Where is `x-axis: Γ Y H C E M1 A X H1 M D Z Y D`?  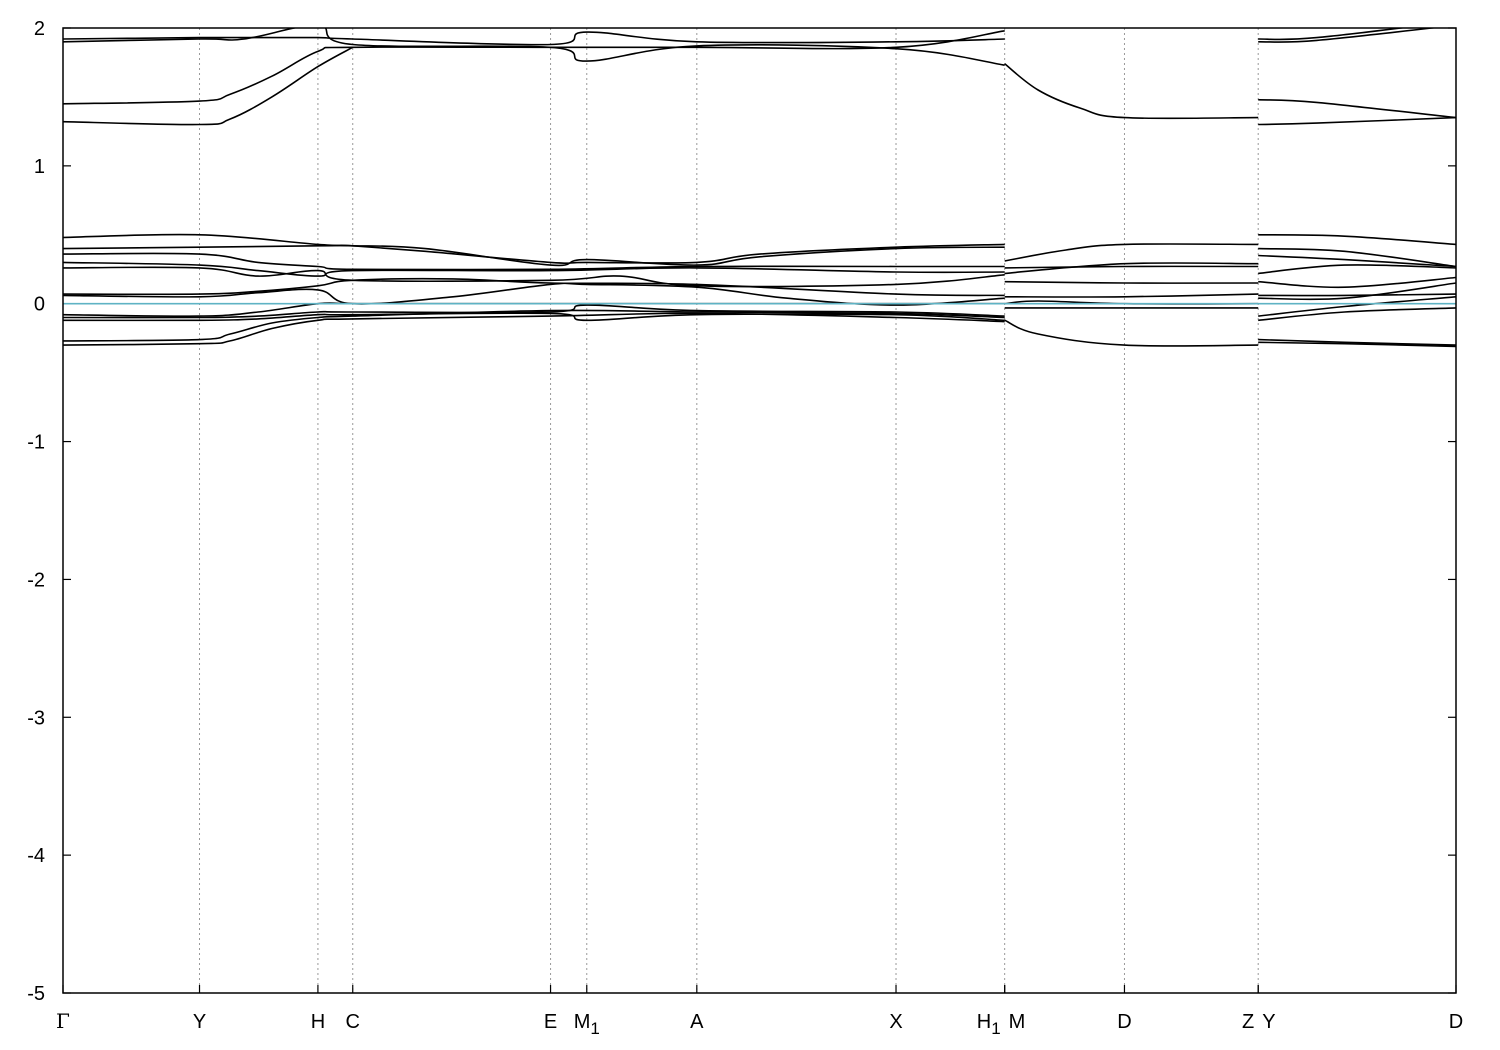 x-axis: Γ Y H C E M1 A X H1 M D Z Y D is located at coordinates (759, 1011).